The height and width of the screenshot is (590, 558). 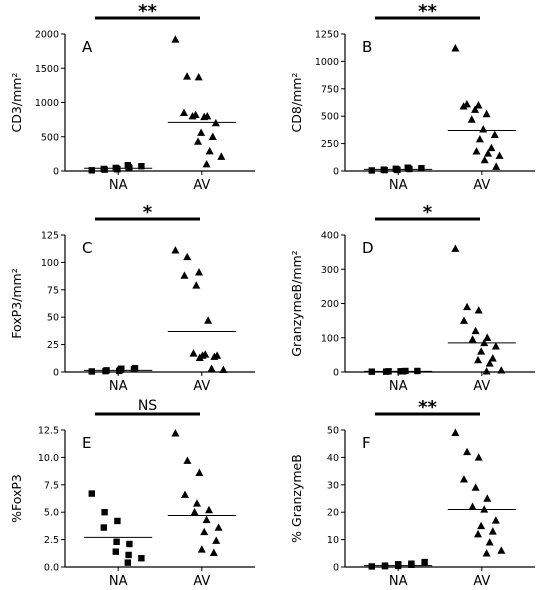 What do you see at coordinates (296, 498) in the screenshot?
I see `y-axis-title: % GranzymeB` at bounding box center [296, 498].